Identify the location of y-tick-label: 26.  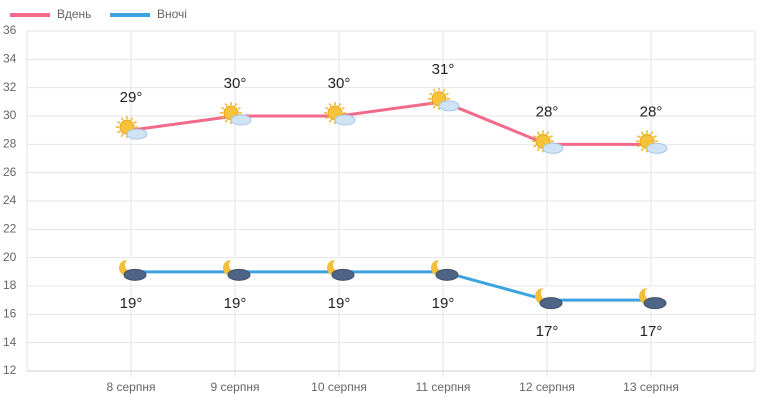
(10, 172).